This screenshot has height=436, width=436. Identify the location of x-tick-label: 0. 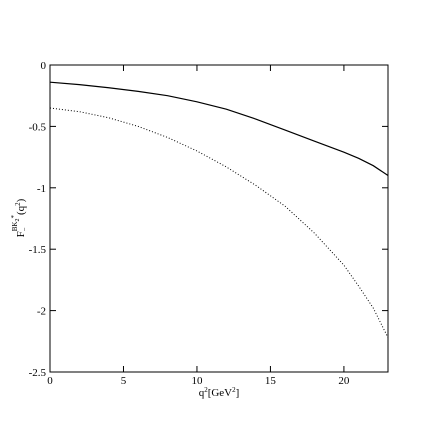
(50, 381).